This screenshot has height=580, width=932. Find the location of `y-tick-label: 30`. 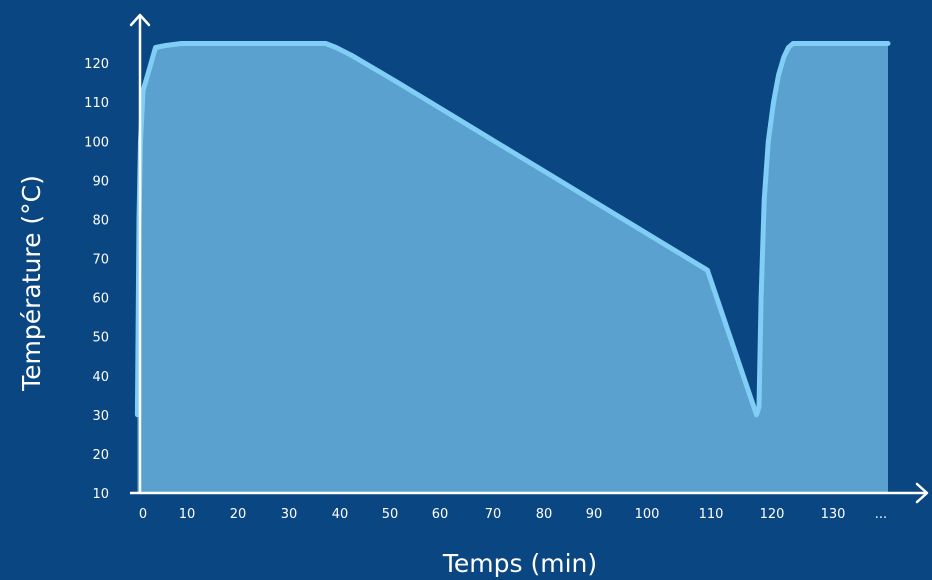

y-tick-label: 30 is located at coordinates (100, 416).